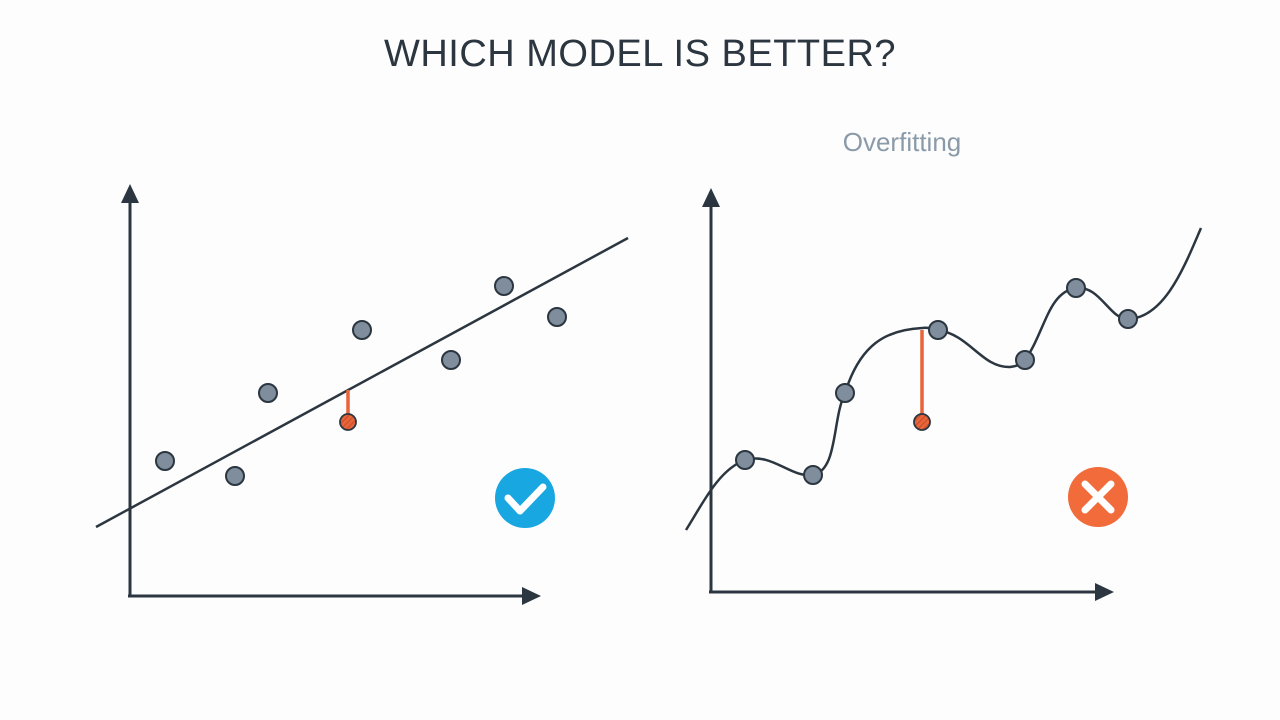 The width and height of the screenshot is (1280, 720). What do you see at coordinates (1104, 592) in the screenshot?
I see `right-x-axis-arrow` at bounding box center [1104, 592].